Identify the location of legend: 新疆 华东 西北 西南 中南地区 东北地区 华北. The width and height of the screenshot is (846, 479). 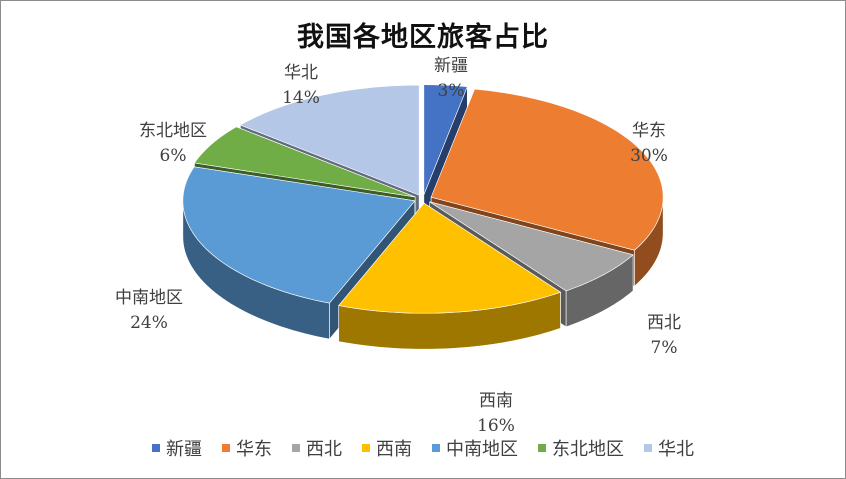
(423, 448).